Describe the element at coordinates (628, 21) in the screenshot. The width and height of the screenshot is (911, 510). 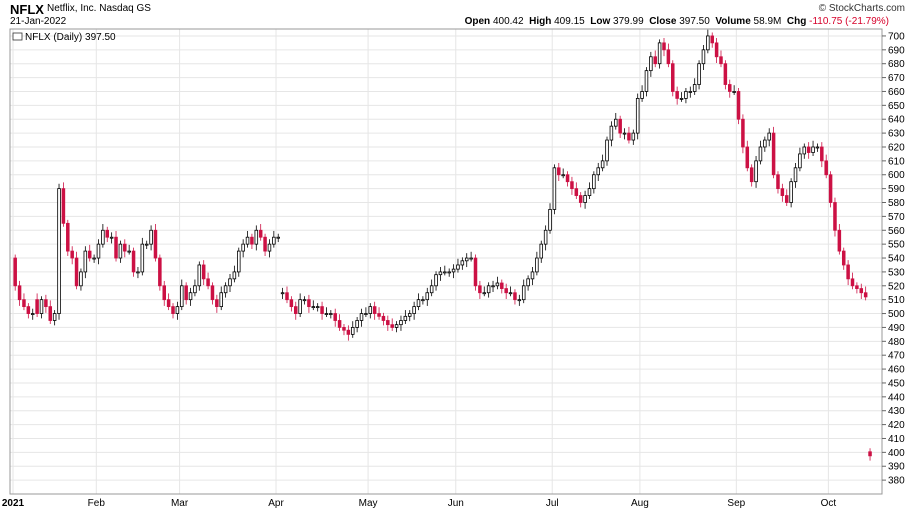
I see `low-value: 379.99` at that location.